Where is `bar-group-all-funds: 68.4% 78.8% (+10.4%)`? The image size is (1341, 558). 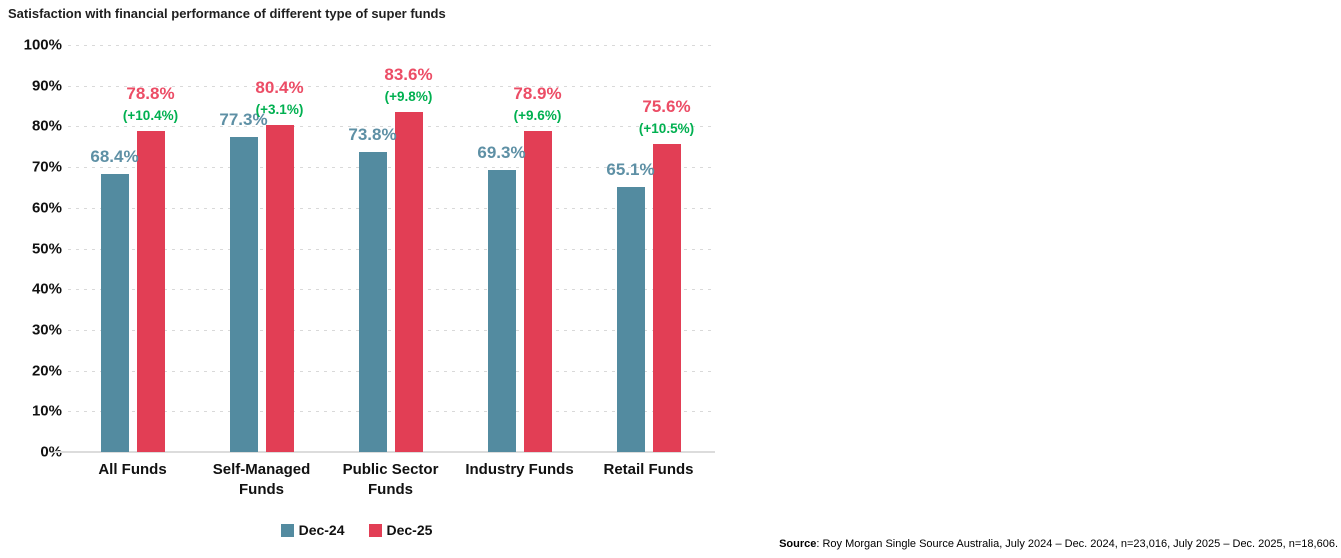
bar-group-all-funds: 68.4% 78.8% (+10.4%) is located at coordinates (132, 248).